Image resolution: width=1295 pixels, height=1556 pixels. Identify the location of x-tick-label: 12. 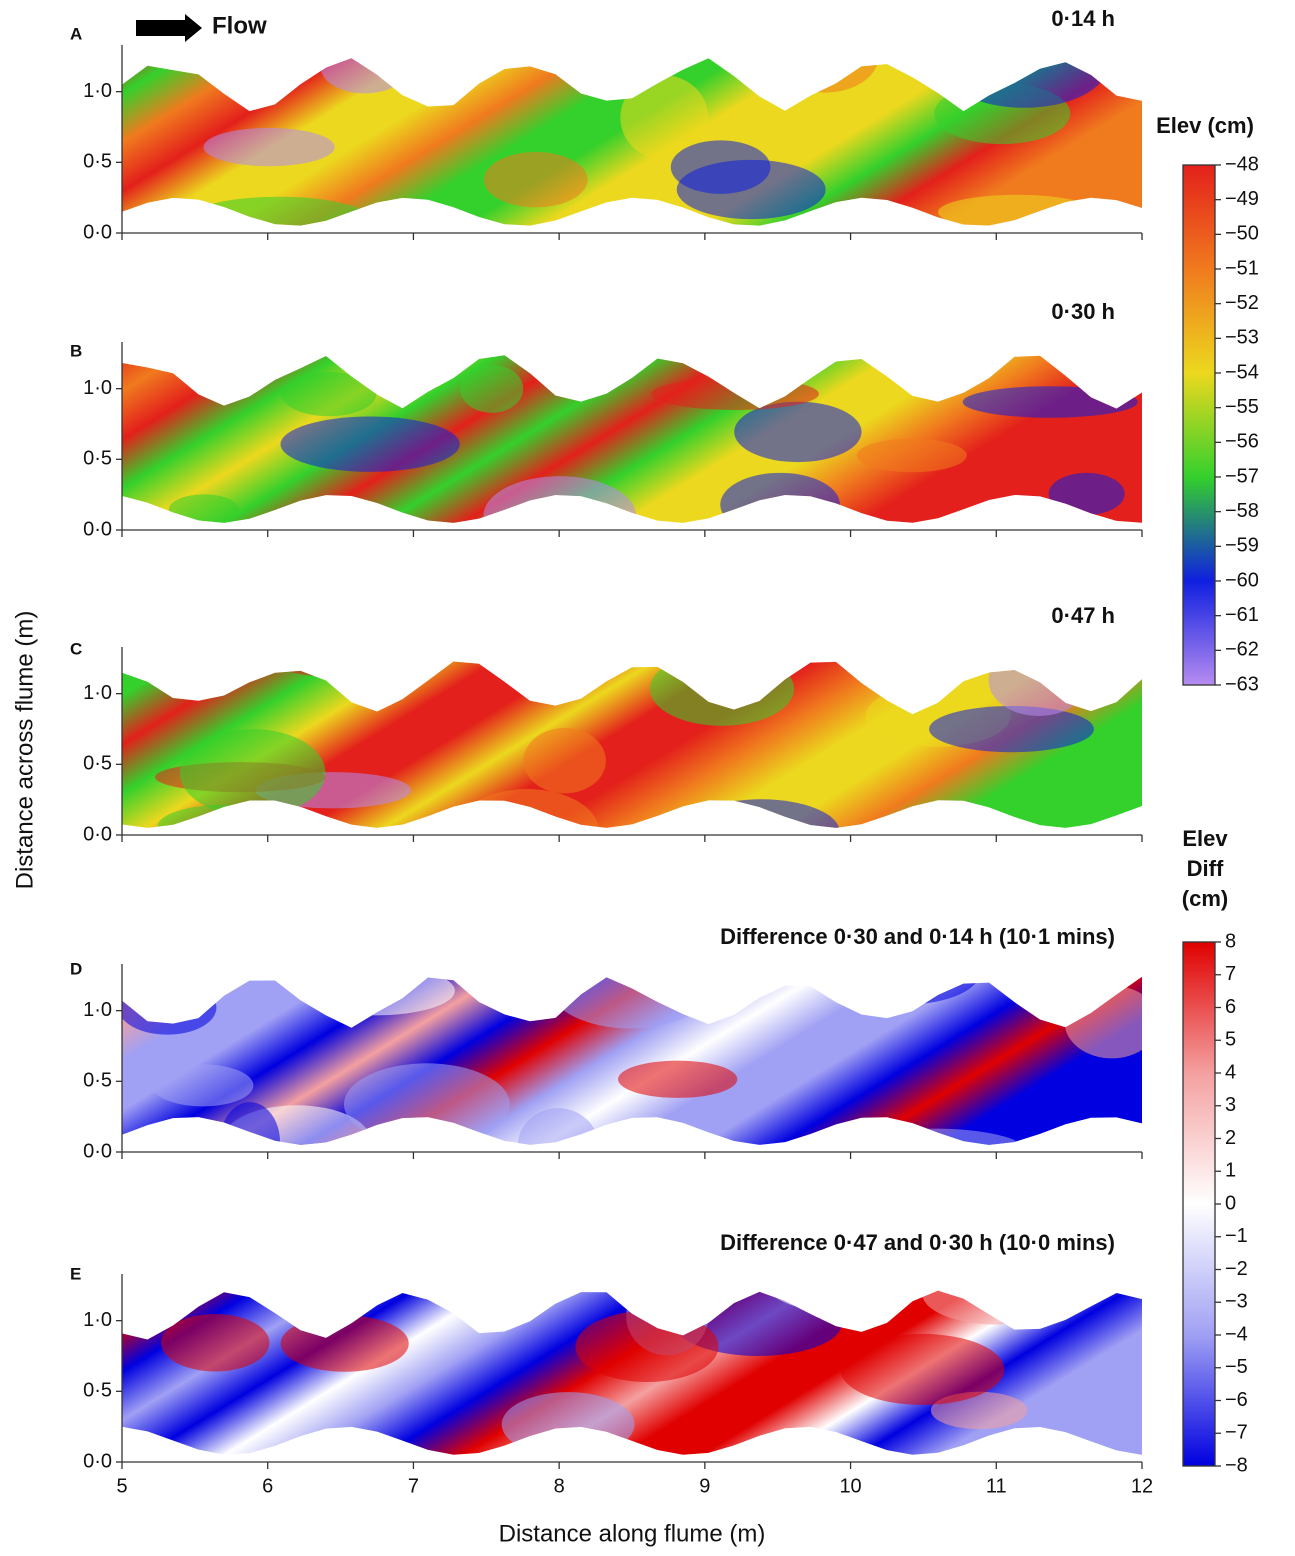
(1142, 1486).